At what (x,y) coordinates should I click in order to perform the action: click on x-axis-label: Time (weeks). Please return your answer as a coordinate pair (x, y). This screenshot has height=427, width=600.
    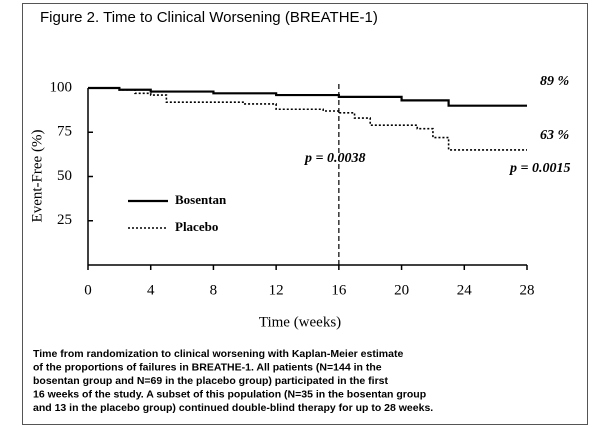
    Looking at the image, I should click on (300, 322).